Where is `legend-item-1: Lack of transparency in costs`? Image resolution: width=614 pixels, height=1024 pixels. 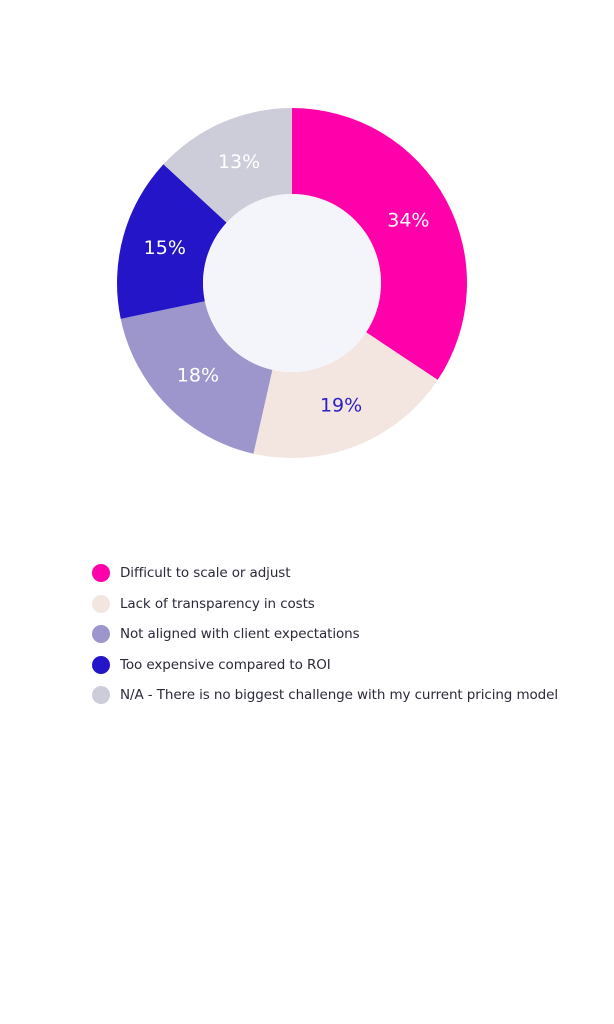 legend-item-1: Lack of transparency in costs is located at coordinates (325, 604).